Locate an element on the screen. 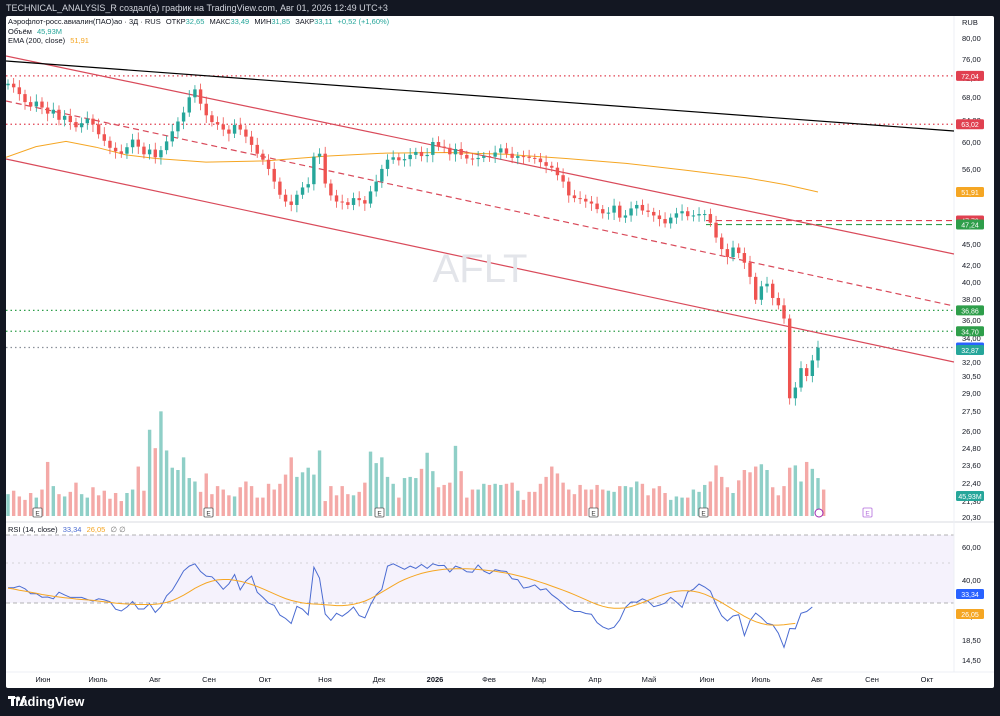 This screenshot has width=1000, height=716. price-level-badge-label: 51,91 is located at coordinates (970, 193).